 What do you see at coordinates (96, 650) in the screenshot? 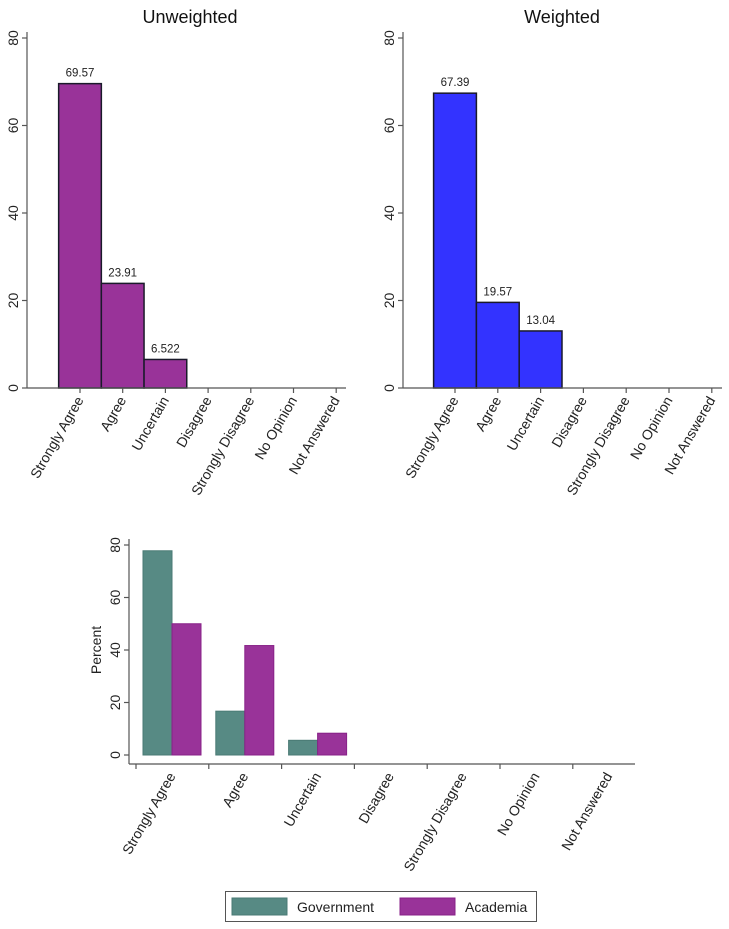
I see `y-axis-title: Percent` at bounding box center [96, 650].